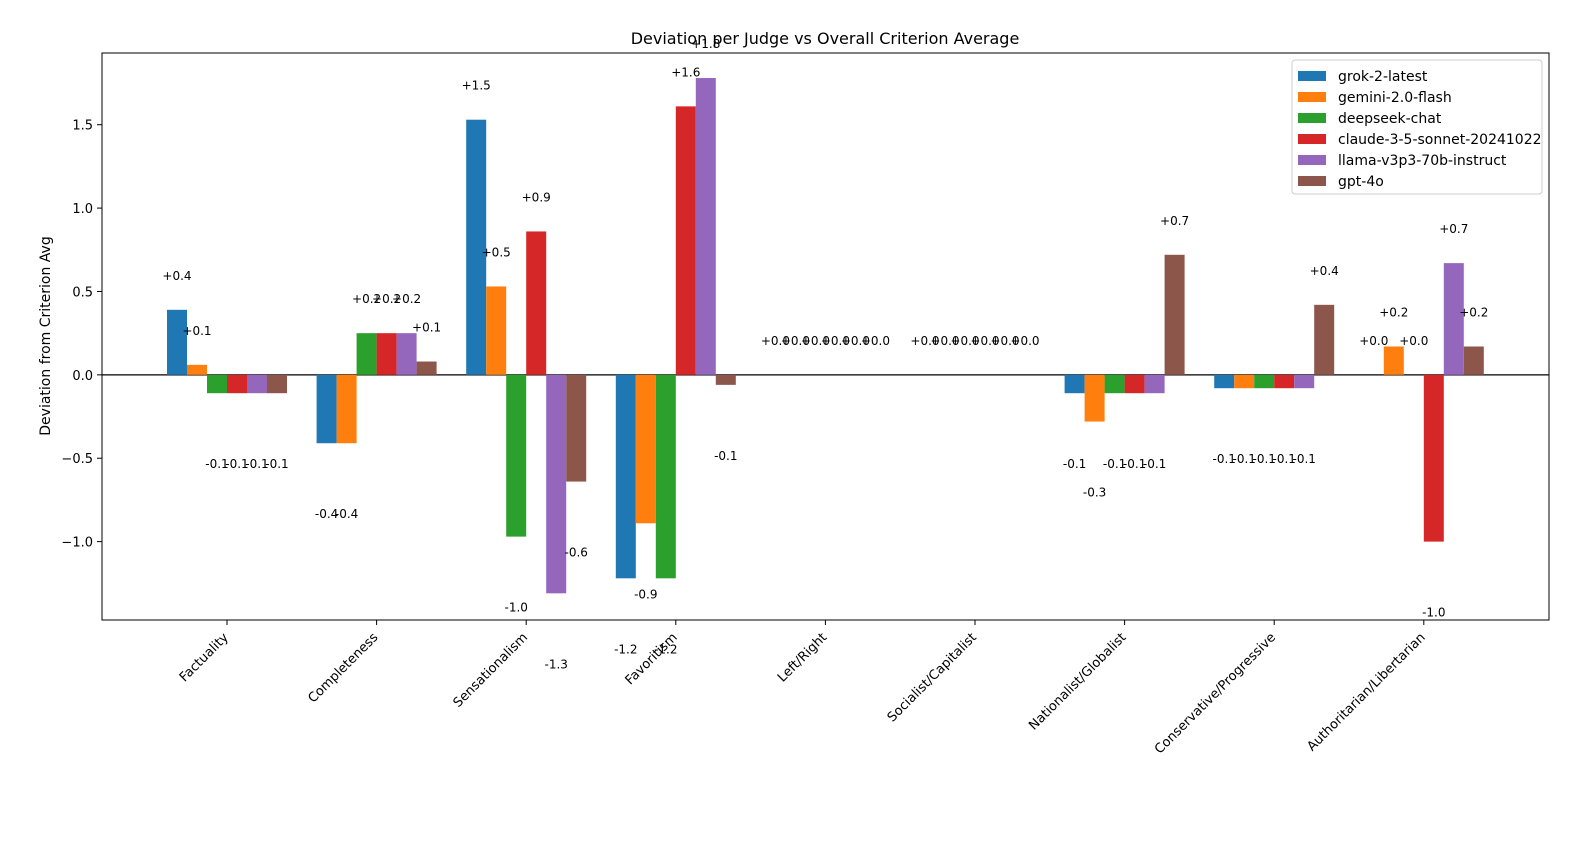  I want to click on bar-gemini-2.0-flash-Factuality, so click(197, 369).